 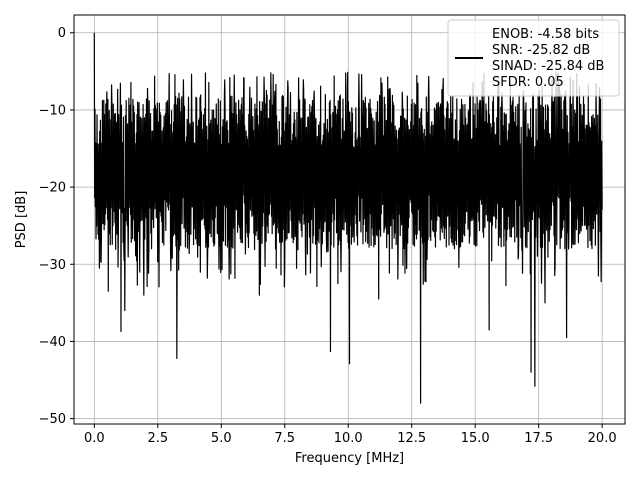 I want to click on x-tick-label: 17.5, so click(x=538, y=438).